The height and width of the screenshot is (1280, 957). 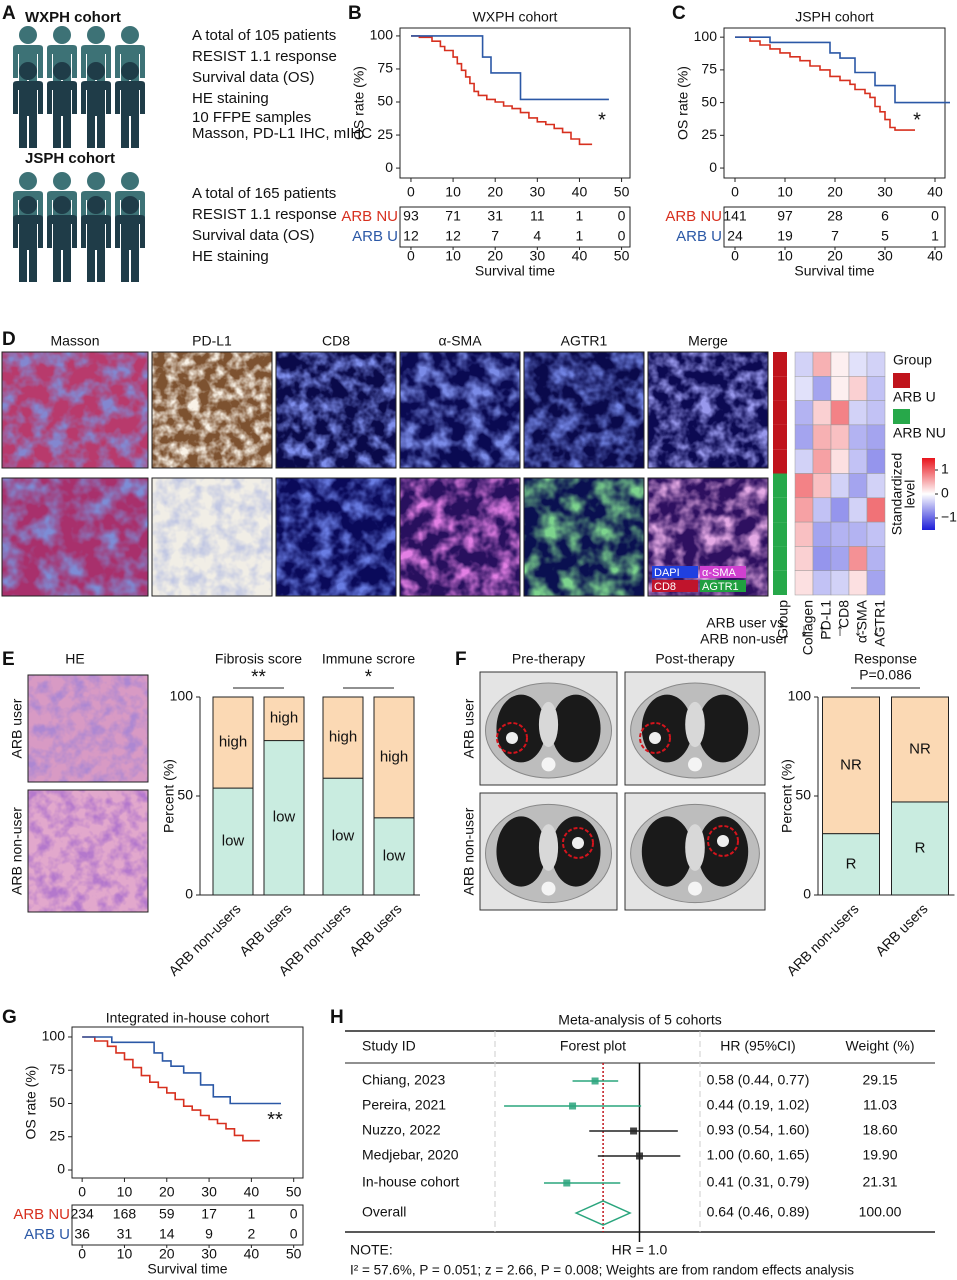 I want to click on ct-mediastinum, so click(x=548, y=847).